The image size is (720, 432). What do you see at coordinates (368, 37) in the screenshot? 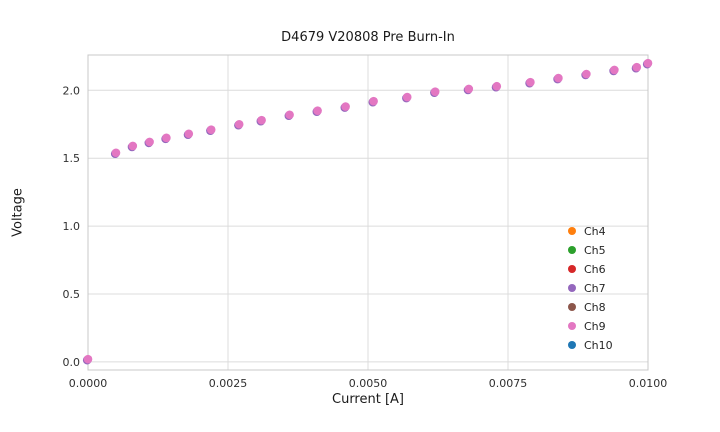
I see `chart-title: D4679 V20808 Pre Burn-In` at bounding box center [368, 37].